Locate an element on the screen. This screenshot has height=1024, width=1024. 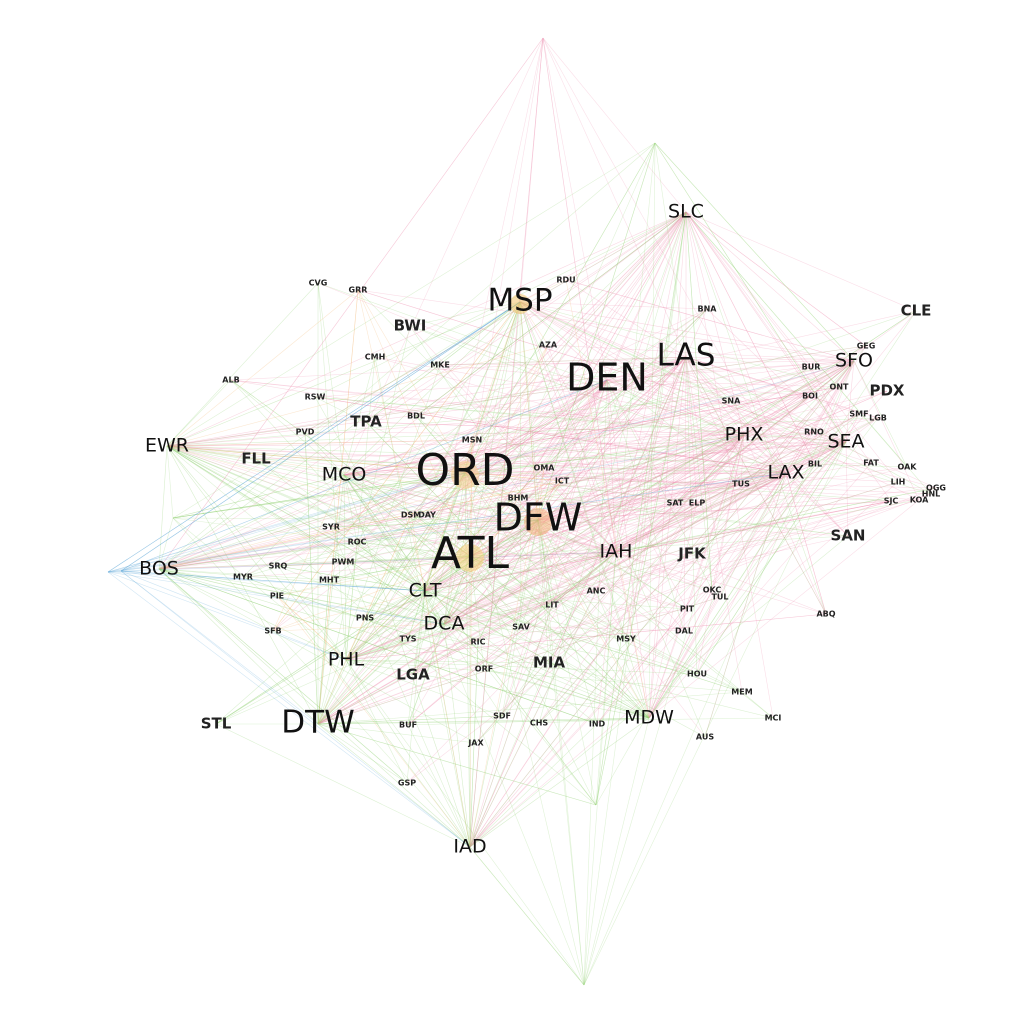
airport-node-ric: RIC is located at coordinates (477, 642).